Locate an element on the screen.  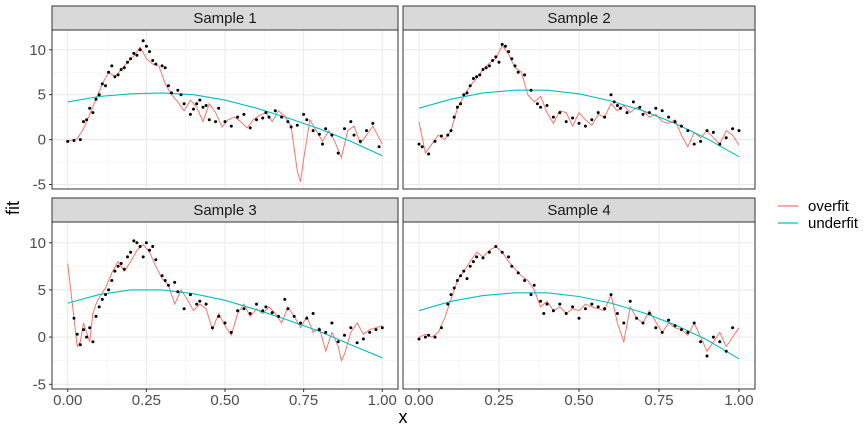
legend: overfit underfit is located at coordinates (818, 215).